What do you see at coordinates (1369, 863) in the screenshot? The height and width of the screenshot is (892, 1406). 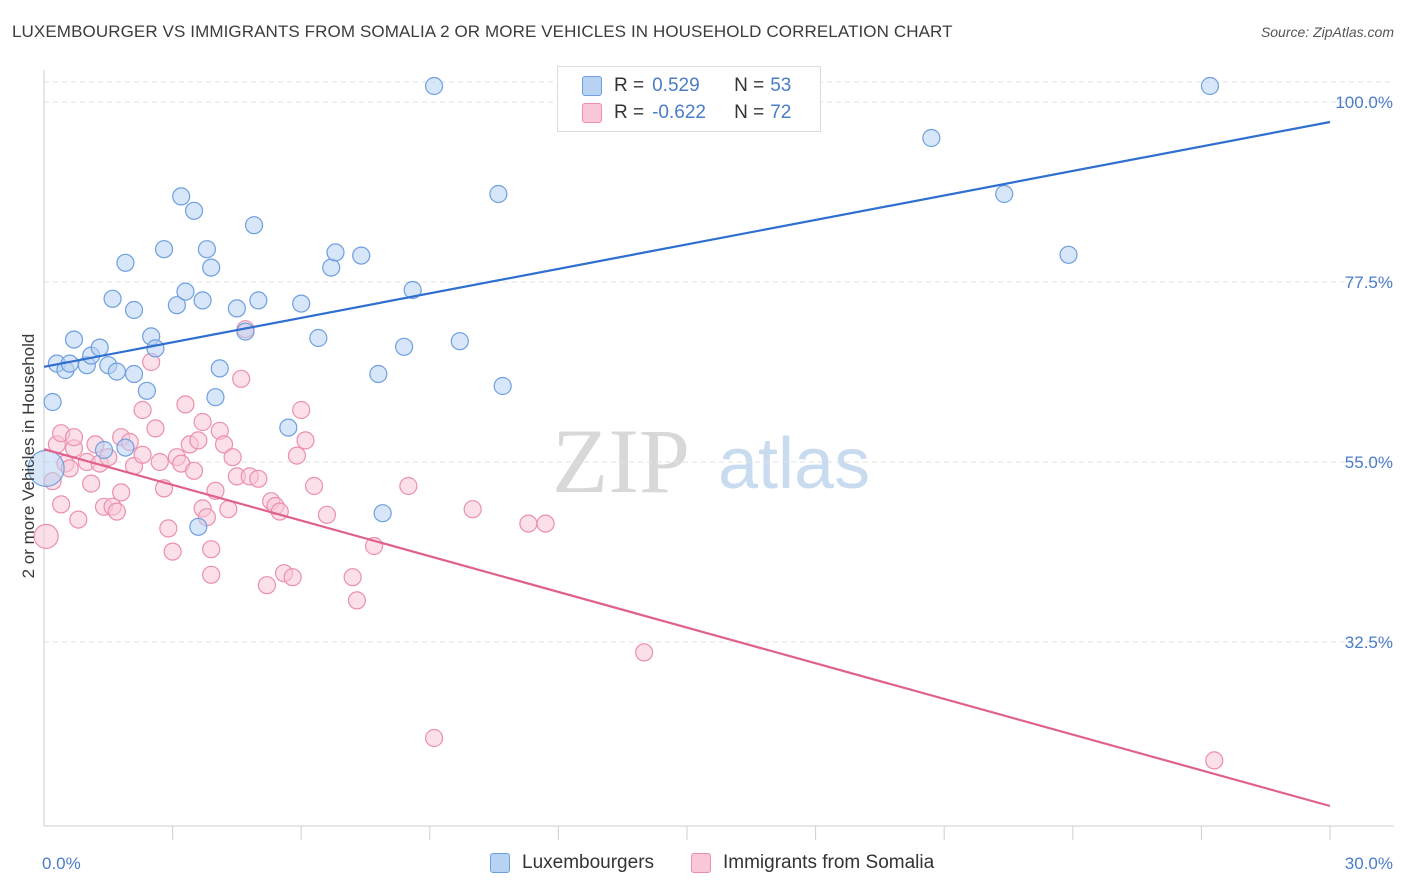 I see `x-tick-label: 30.0%` at bounding box center [1369, 863].